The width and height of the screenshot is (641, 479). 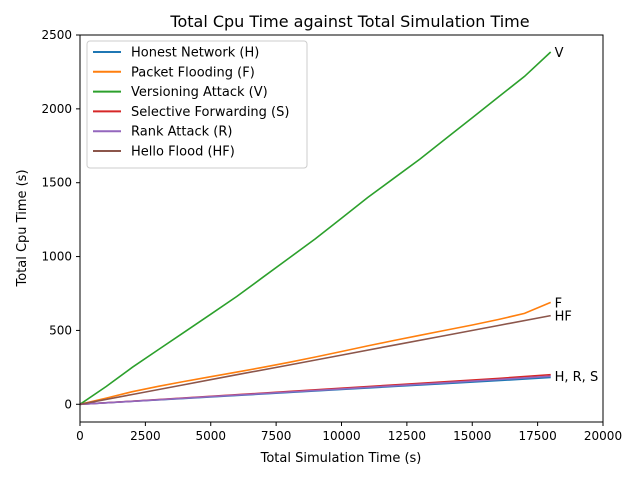 What do you see at coordinates (56, 183) in the screenshot?
I see `y-tick-label: 1500` at bounding box center [56, 183].